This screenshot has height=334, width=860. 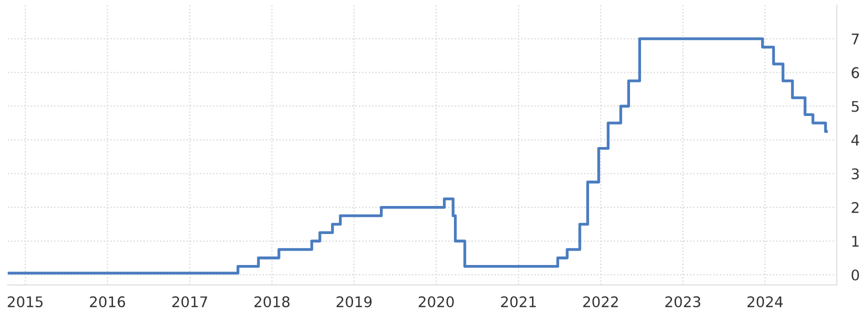 What do you see at coordinates (354, 302) in the screenshot?
I see `x-tick-label: 2019` at bounding box center [354, 302].